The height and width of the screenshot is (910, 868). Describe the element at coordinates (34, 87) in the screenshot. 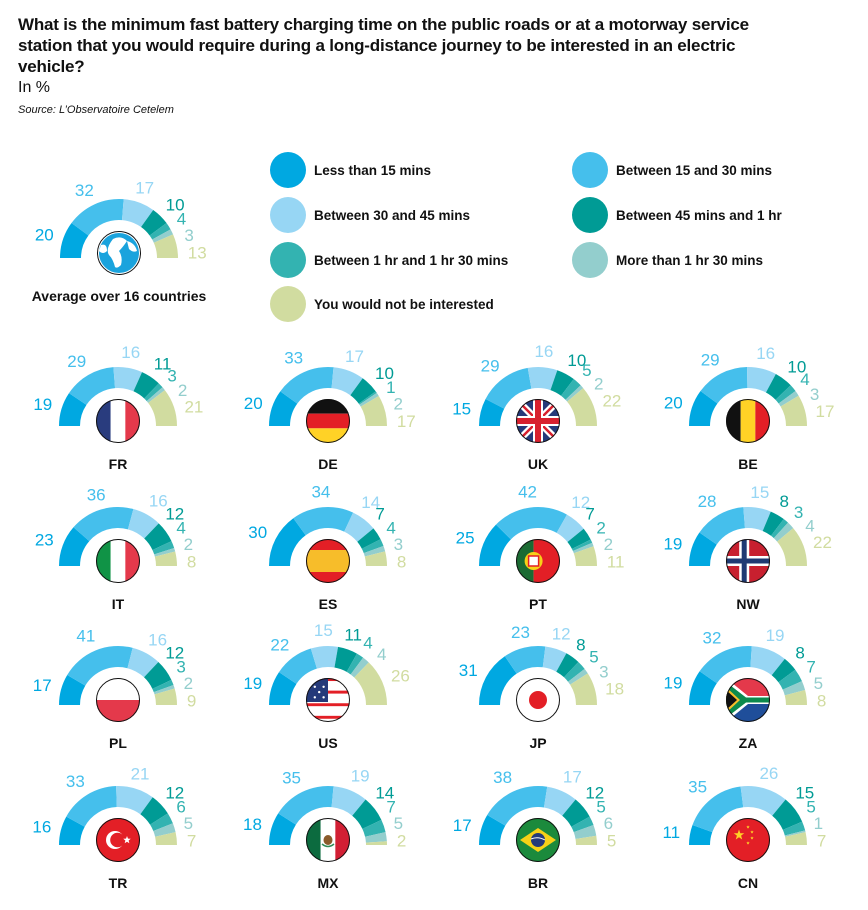

I see `unit-label: In %` at that location.